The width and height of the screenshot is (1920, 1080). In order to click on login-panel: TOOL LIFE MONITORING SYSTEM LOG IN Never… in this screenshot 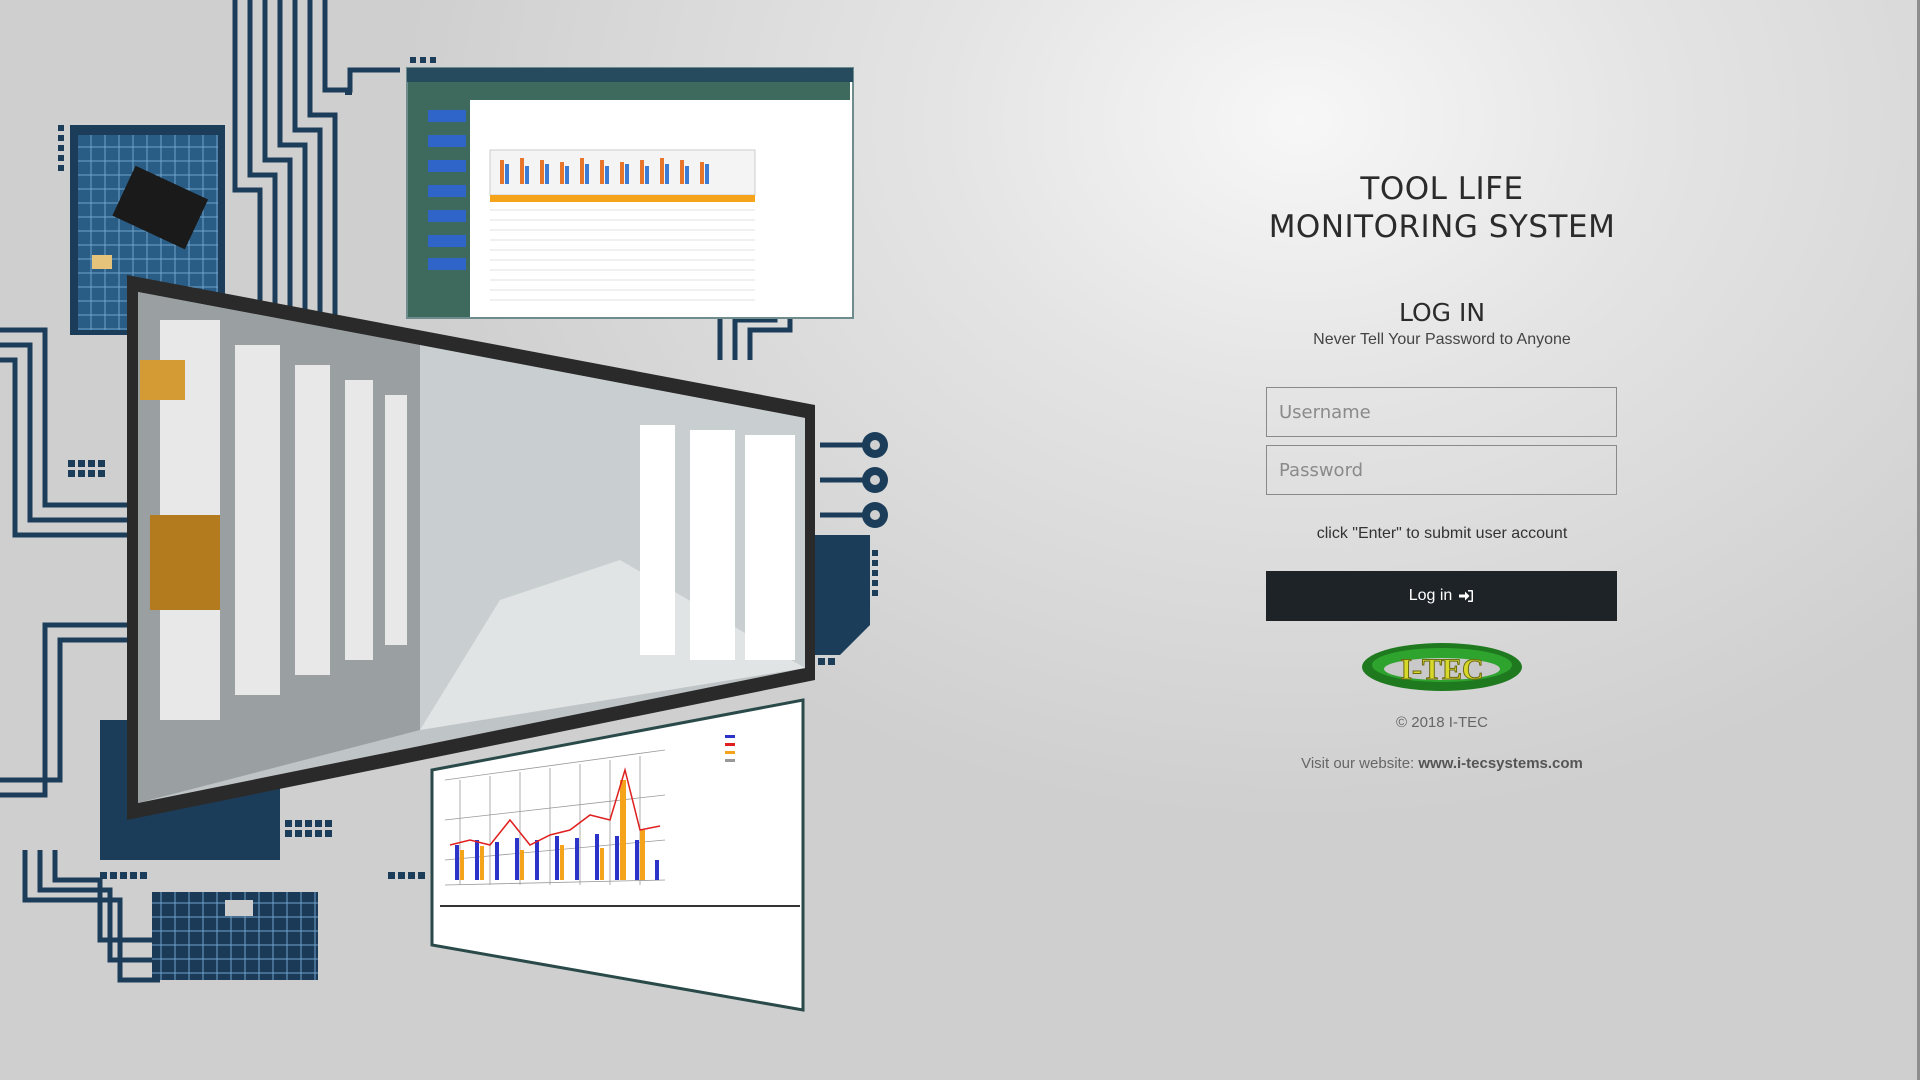, I will do `click(1442, 471)`.